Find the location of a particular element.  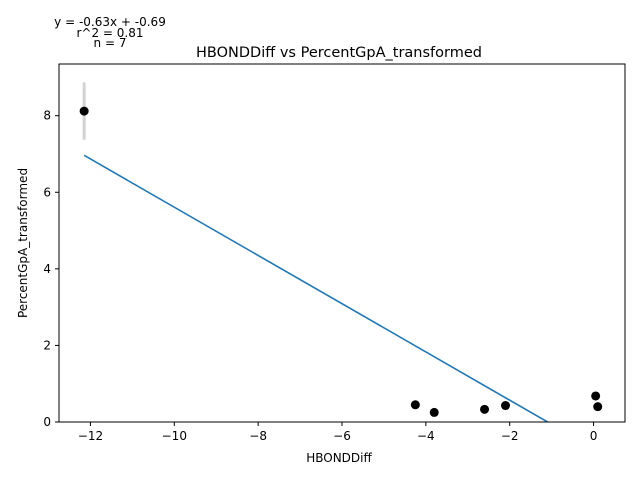

y-tick-label: 8 is located at coordinates (47, 116).